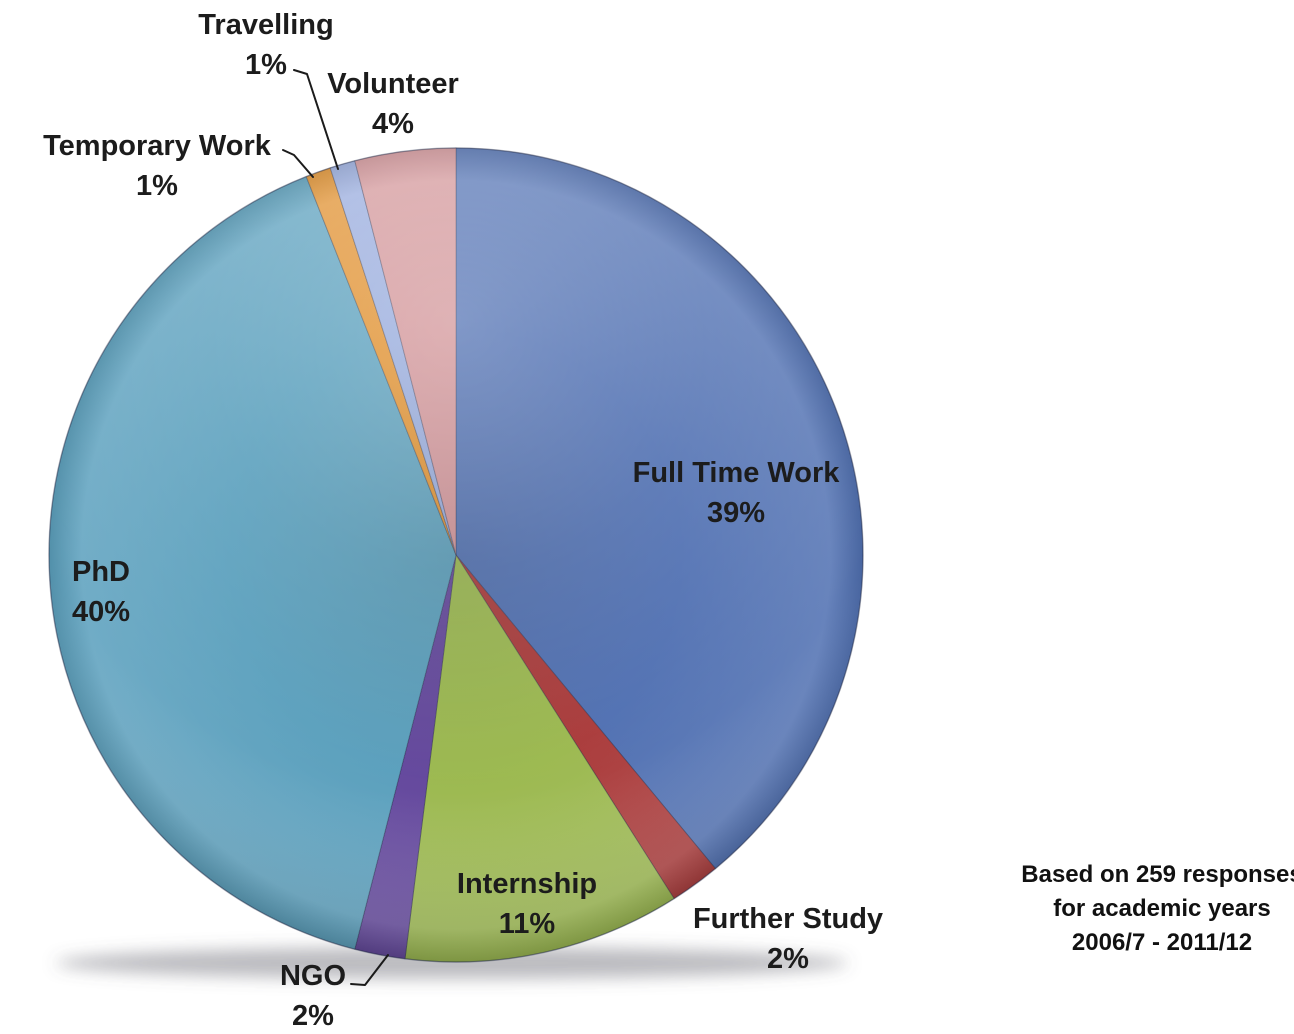 The height and width of the screenshot is (1034, 1294). Describe the element at coordinates (157, 166) in the screenshot. I see `label-temporary-work: Temporary Work 1%` at that location.